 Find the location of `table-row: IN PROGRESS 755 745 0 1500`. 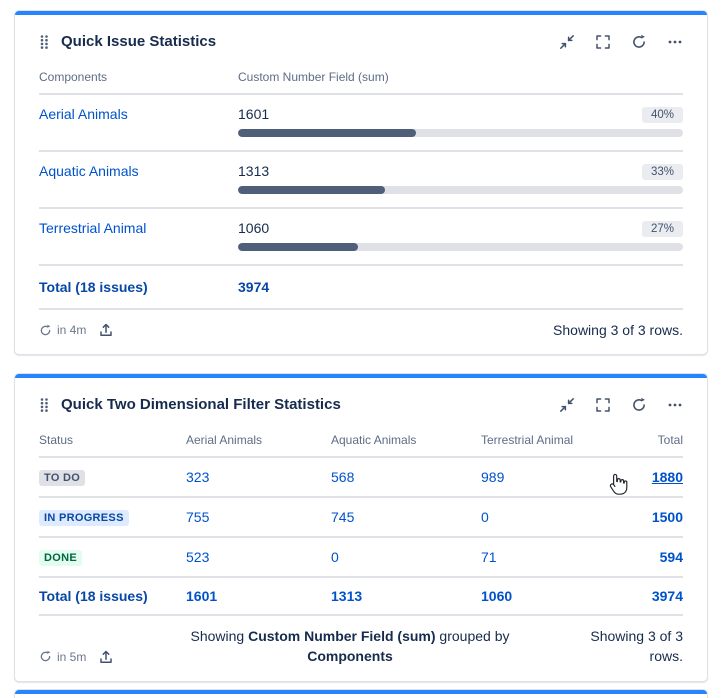

table-row: IN PROGRESS 755 745 0 1500 is located at coordinates (361, 517).